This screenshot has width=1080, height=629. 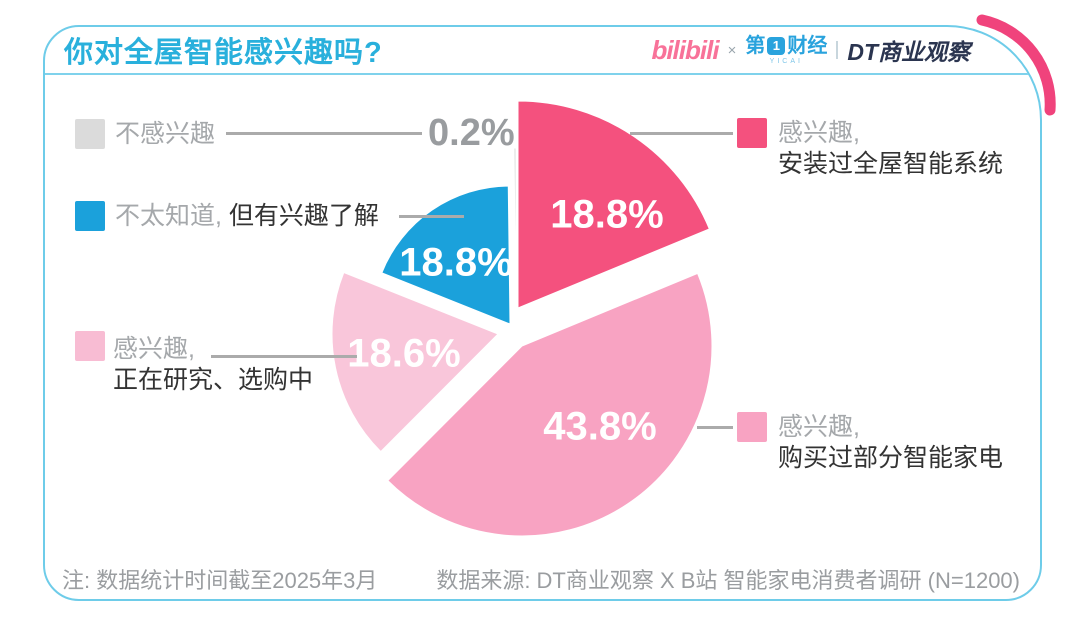 What do you see at coordinates (755, 45) in the screenshot?
I see `yicai-logo-left: 第` at bounding box center [755, 45].